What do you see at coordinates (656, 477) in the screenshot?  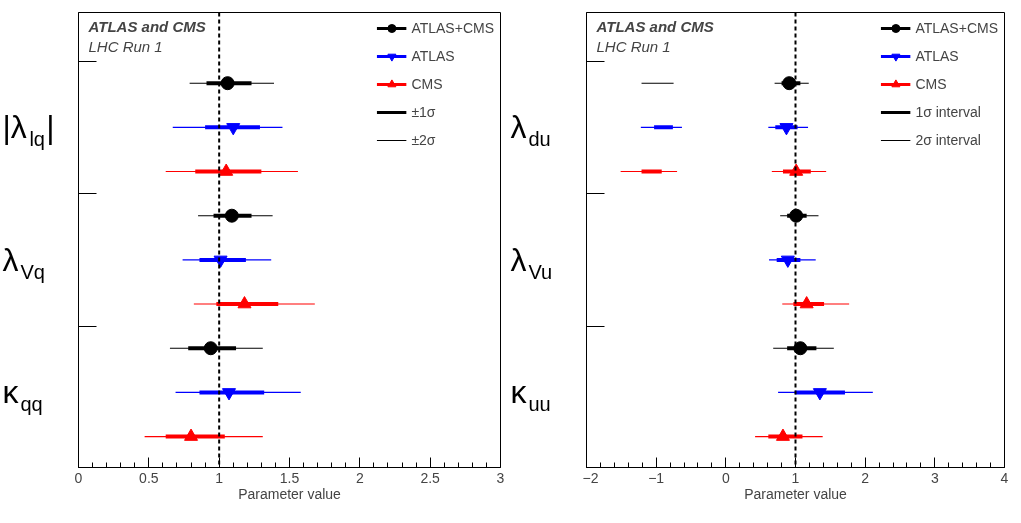 I see `x-tick-label: −1` at bounding box center [656, 477].